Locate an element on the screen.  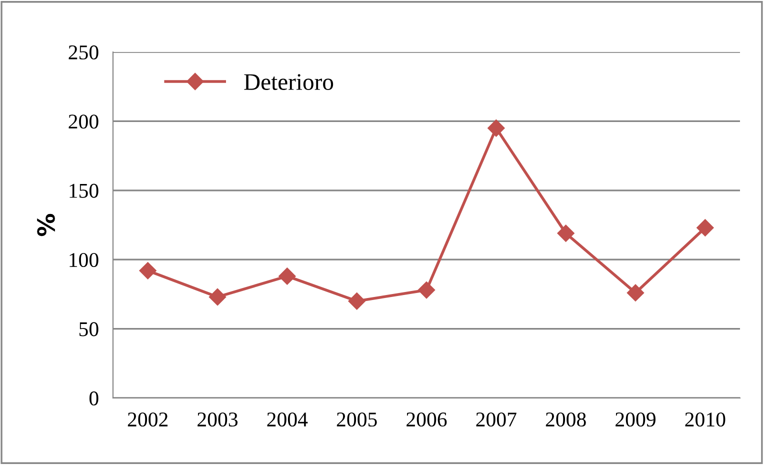
x-tick-label: 2004 is located at coordinates (287, 419).